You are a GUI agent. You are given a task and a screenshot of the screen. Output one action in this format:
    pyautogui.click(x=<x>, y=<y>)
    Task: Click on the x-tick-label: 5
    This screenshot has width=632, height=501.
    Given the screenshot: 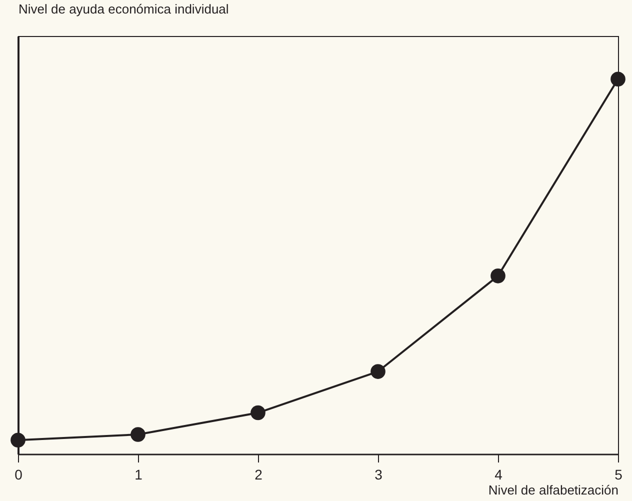 What is the action you would take?
    pyautogui.click(x=618, y=474)
    